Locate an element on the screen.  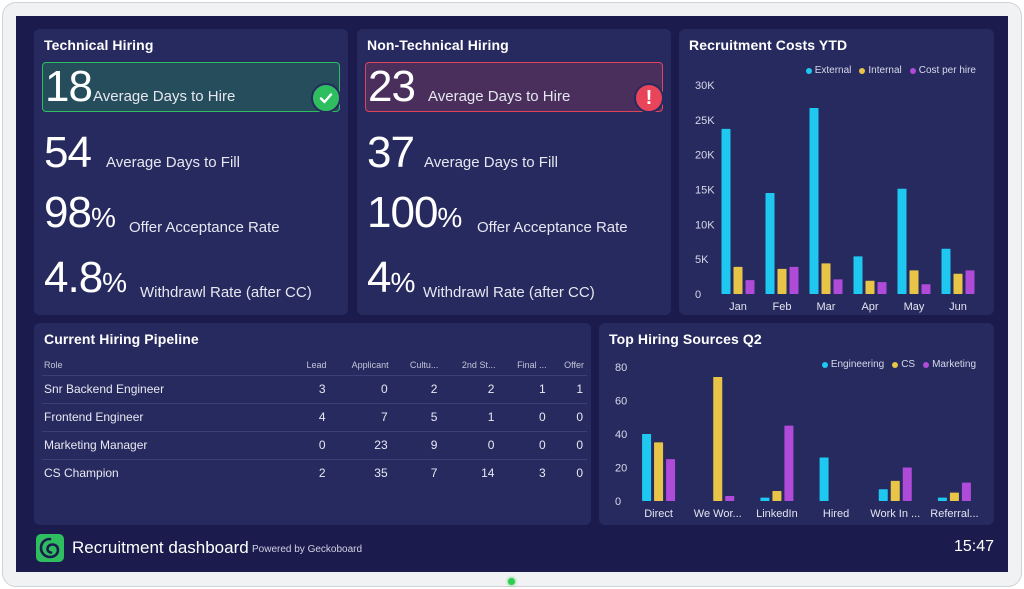
panel-title: Top Hiring Sources Q2 is located at coordinates (685, 339).